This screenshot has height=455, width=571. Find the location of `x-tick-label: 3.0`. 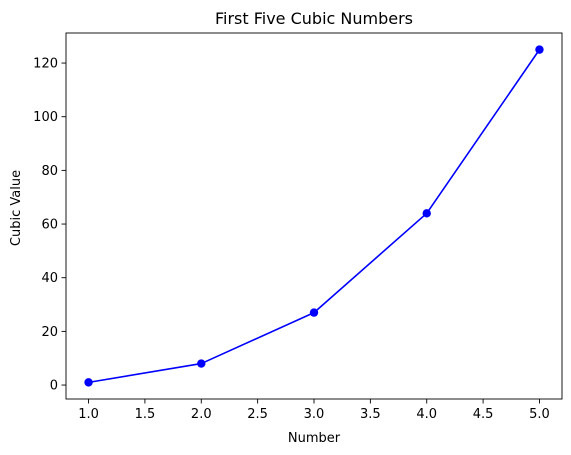

x-tick-label: 3.0 is located at coordinates (314, 414).